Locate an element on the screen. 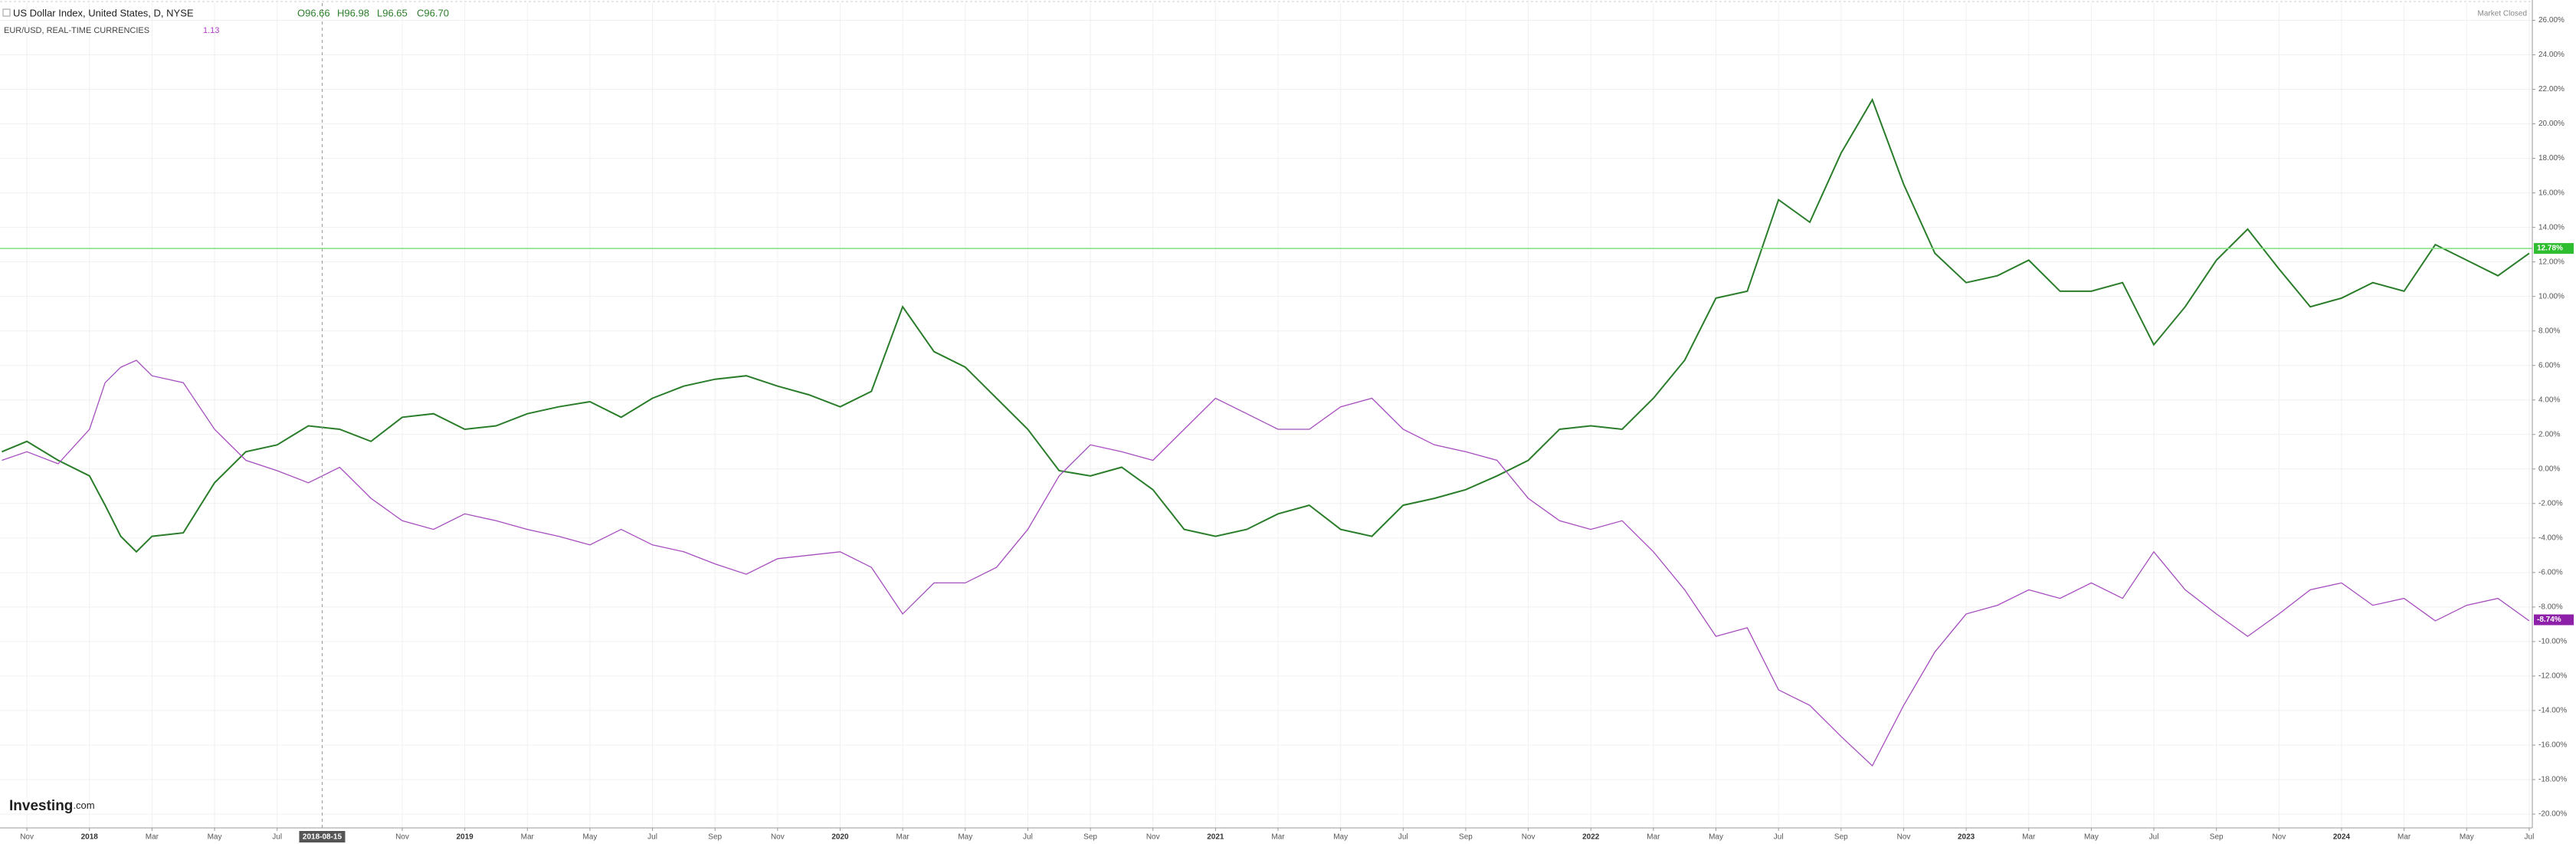  y-tick-label: -2.00% is located at coordinates (2550, 503).